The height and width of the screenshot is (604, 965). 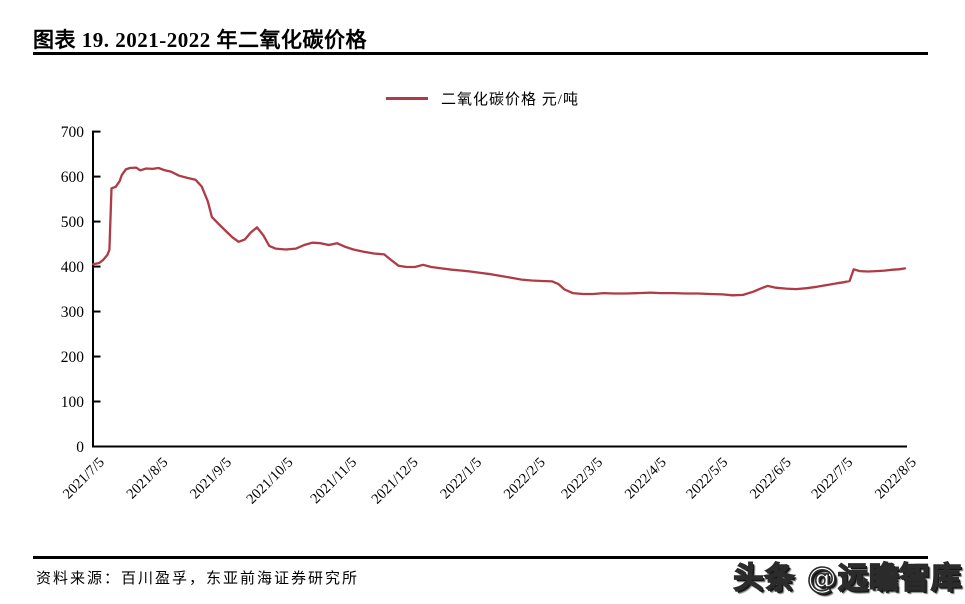 I want to click on x-tick-label: 2022/2/5, so click(x=525, y=479).